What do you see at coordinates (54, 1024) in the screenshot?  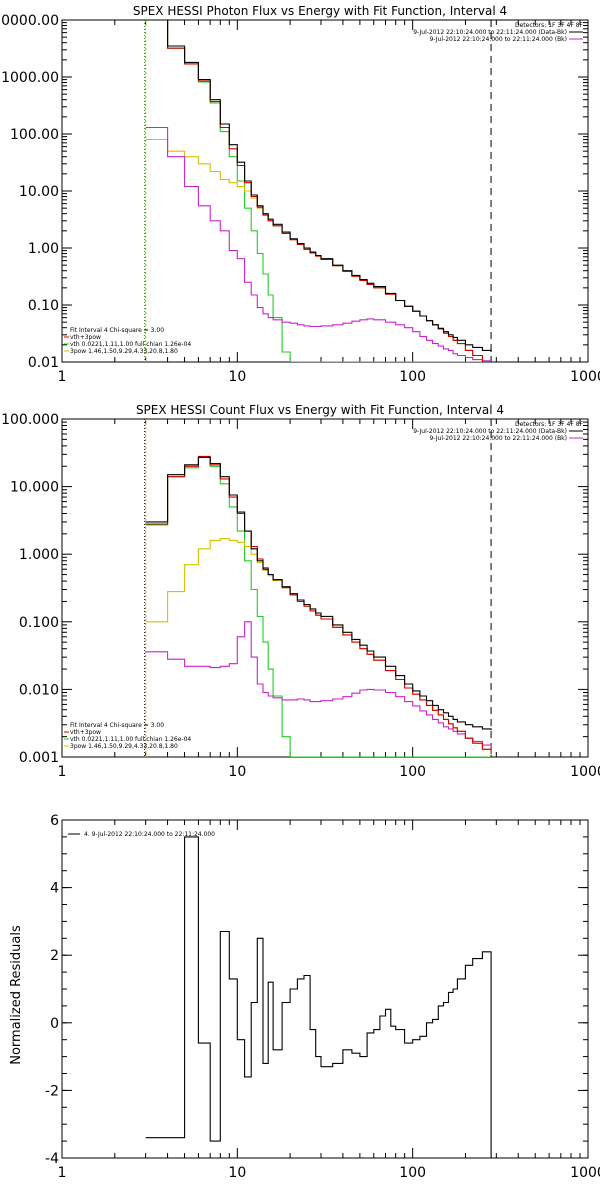 I see `y-tick-label: 0` at bounding box center [54, 1024].